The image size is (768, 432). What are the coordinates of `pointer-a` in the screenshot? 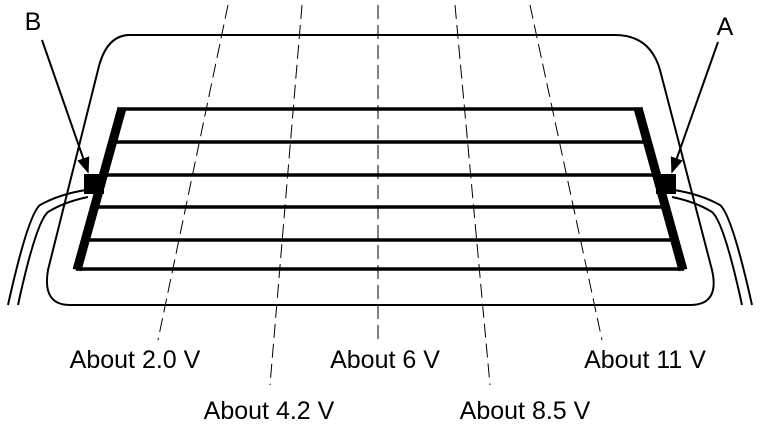 It's located at (694, 107).